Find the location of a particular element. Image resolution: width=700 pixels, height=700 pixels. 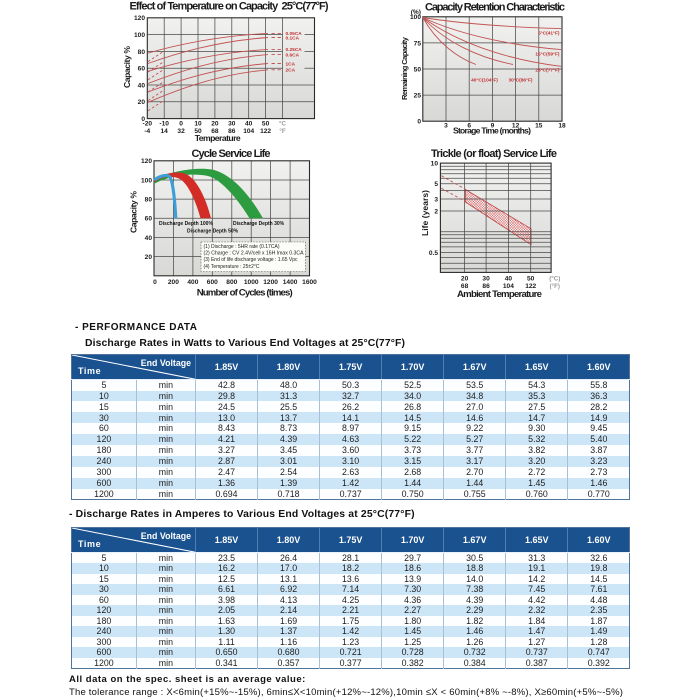

svg-text: 18 is located at coordinates (562, 126).